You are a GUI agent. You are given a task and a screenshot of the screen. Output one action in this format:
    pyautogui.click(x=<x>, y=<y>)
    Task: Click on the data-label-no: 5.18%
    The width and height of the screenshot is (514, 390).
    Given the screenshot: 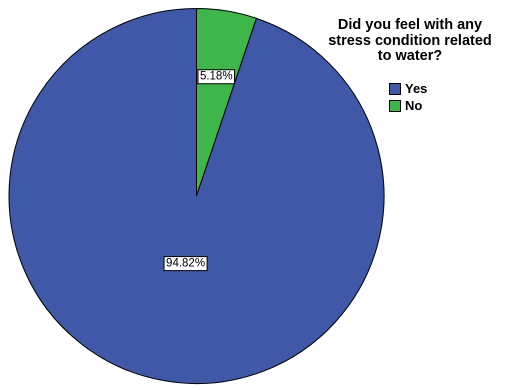 What is the action you would take?
    pyautogui.click(x=216, y=77)
    